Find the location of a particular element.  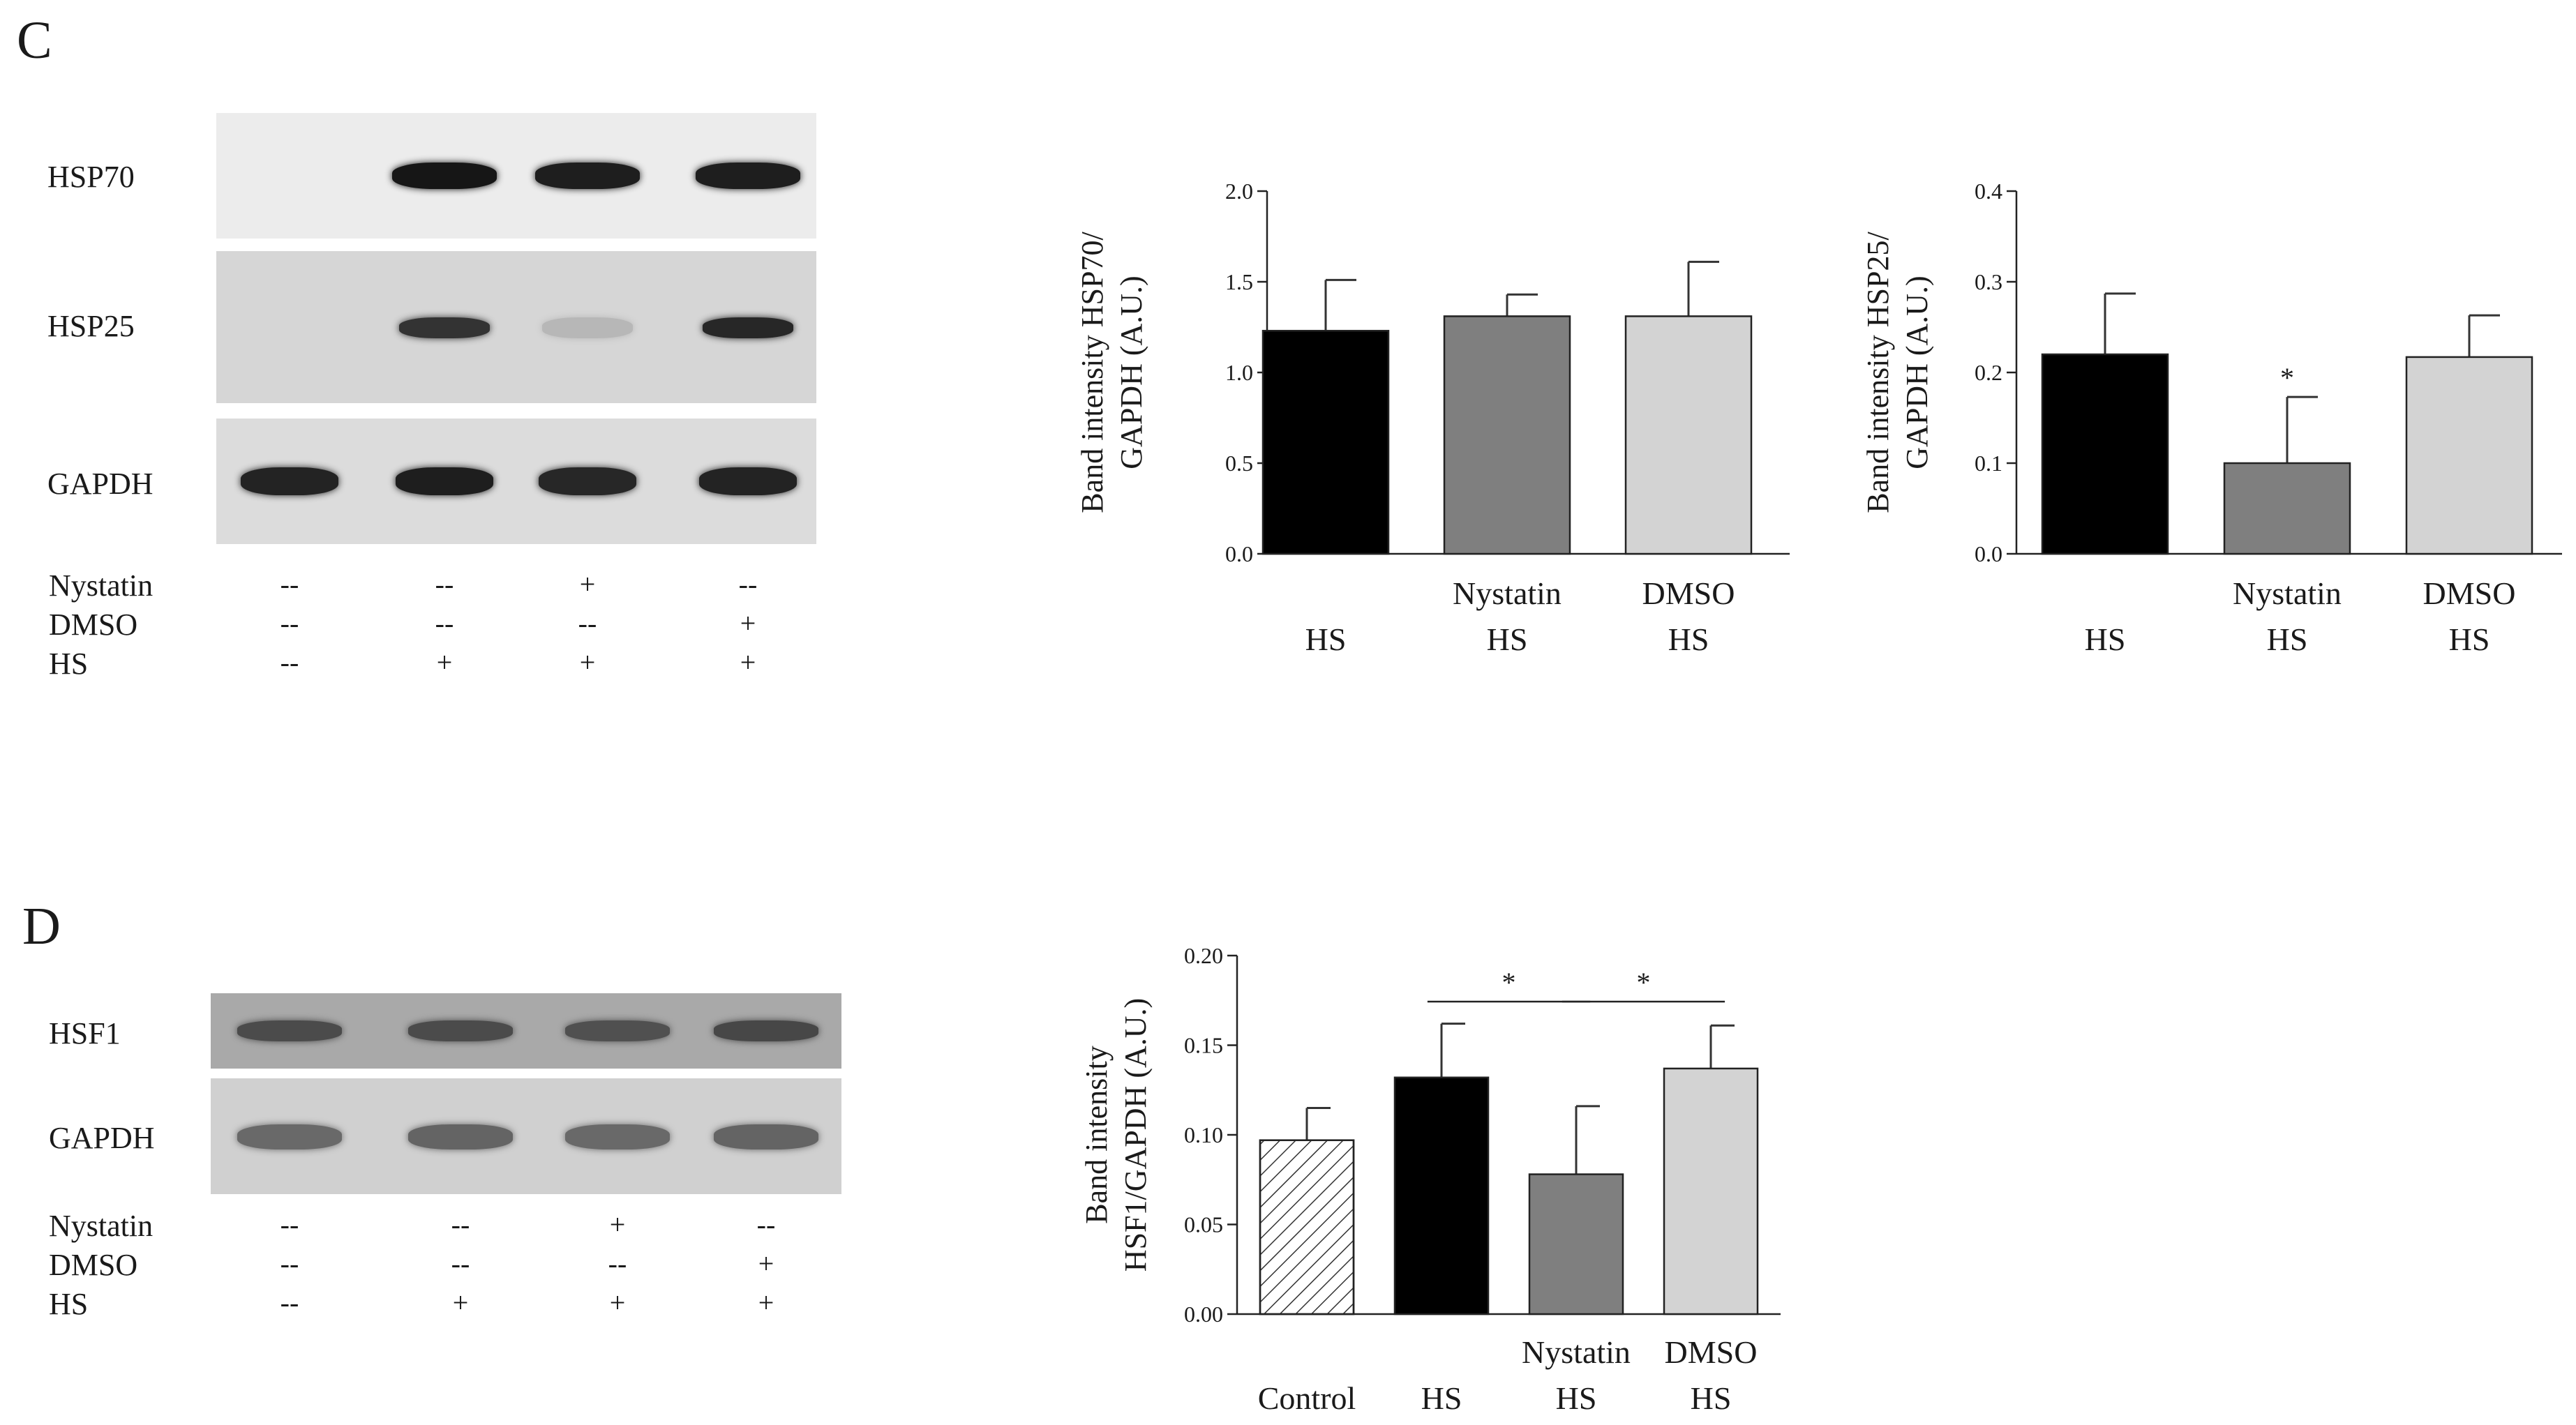

condition-label-dmso-d: DMSO is located at coordinates (93, 1265).